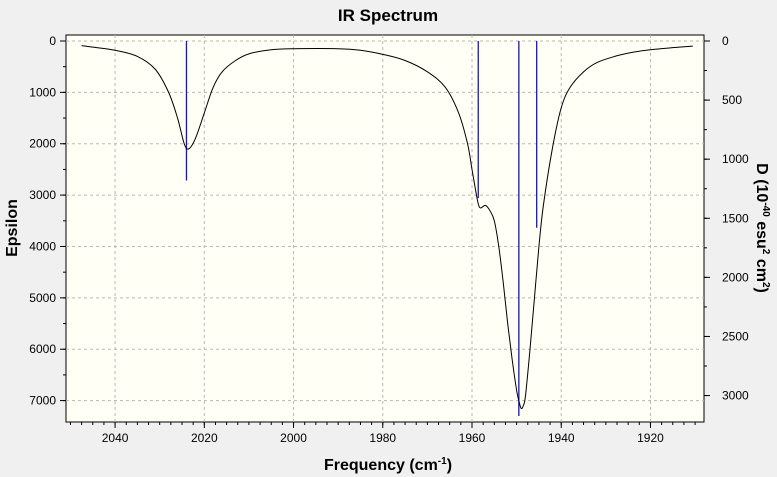 This screenshot has width=777, height=477. I want to click on x-axis-title: Frequency (cm-1), so click(388, 465).